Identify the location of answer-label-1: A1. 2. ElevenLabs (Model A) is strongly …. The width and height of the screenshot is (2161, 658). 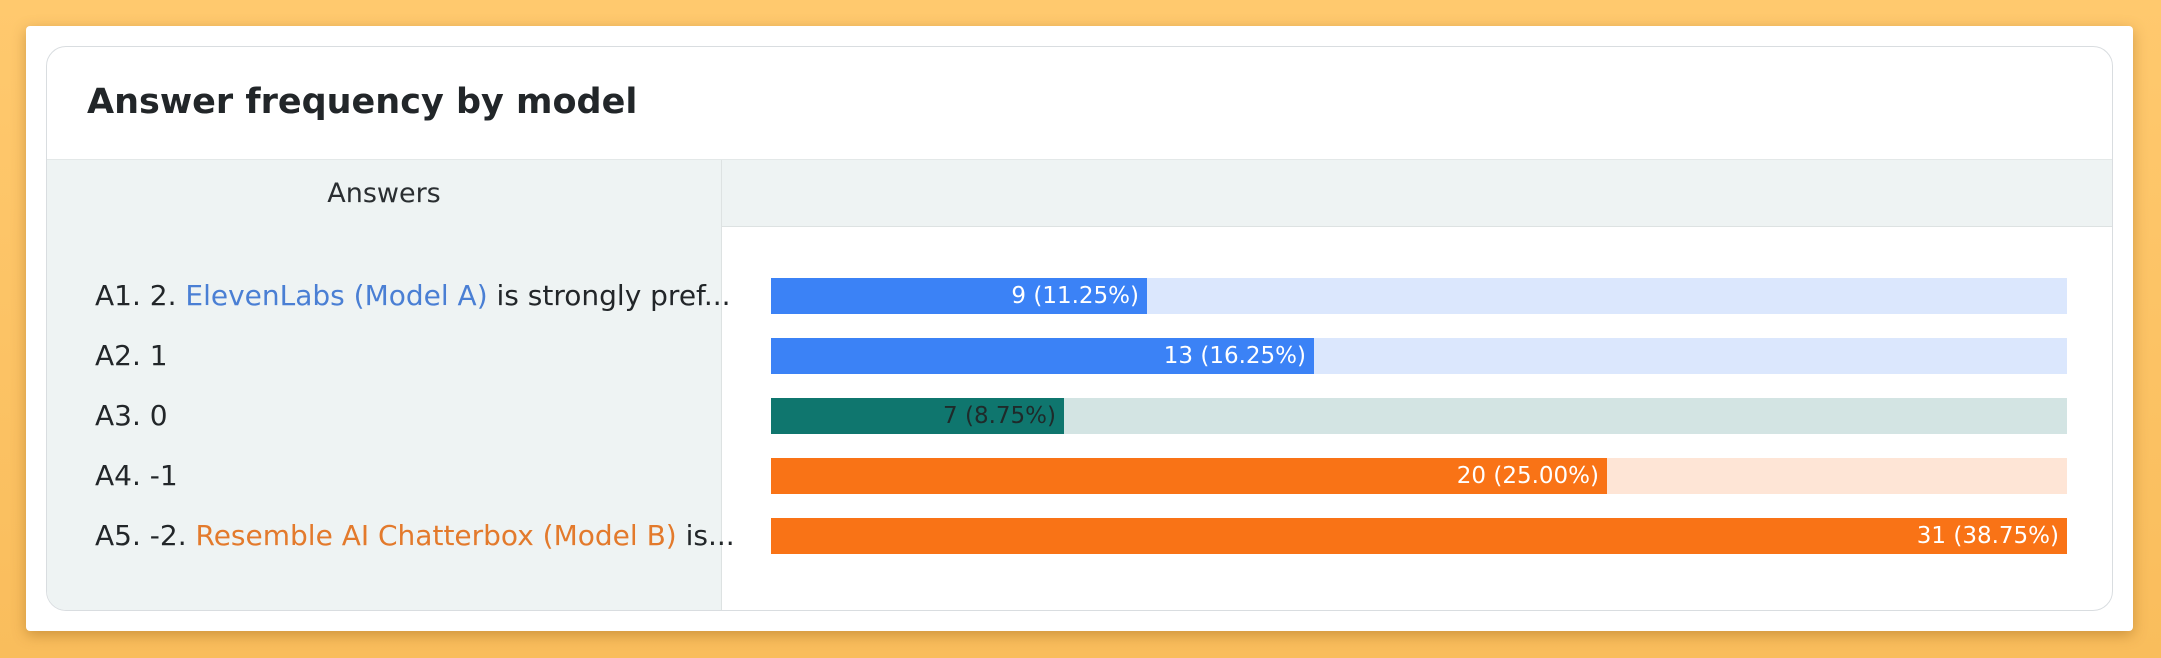
(413, 296).